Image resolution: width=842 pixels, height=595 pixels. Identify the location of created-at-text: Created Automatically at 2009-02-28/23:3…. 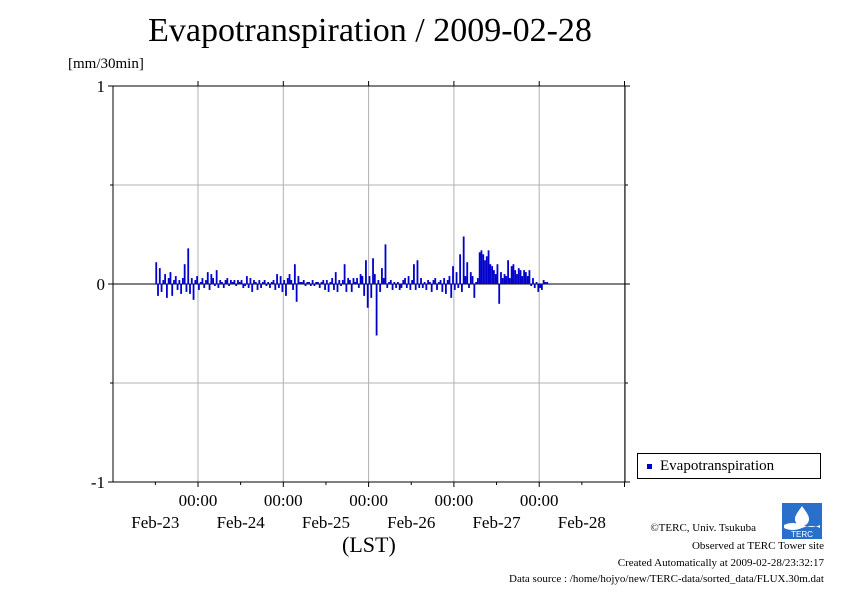
(720, 563).